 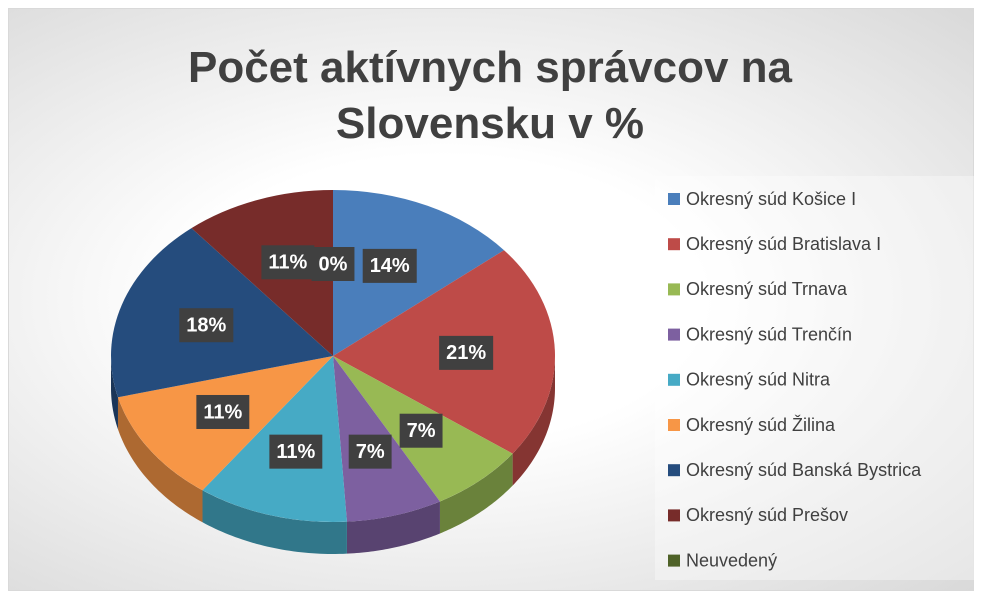 I want to click on legend-label: Okresný súd Banská Bystrica, so click(x=804, y=470).